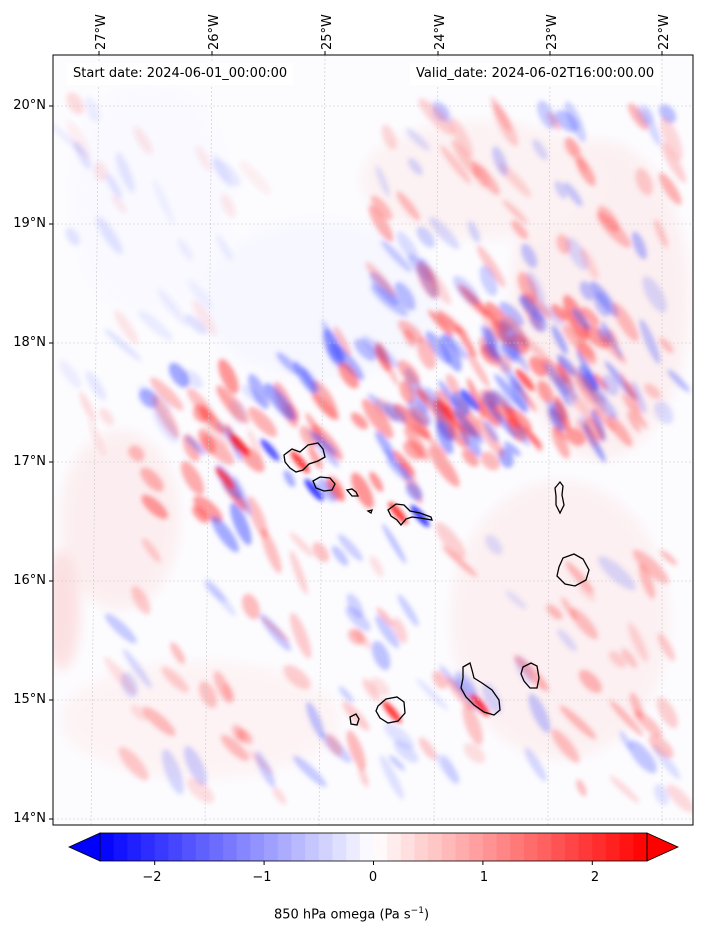  Describe the element at coordinates (664, 32) in the screenshot. I see `lon-label-22w: 22°W` at that location.